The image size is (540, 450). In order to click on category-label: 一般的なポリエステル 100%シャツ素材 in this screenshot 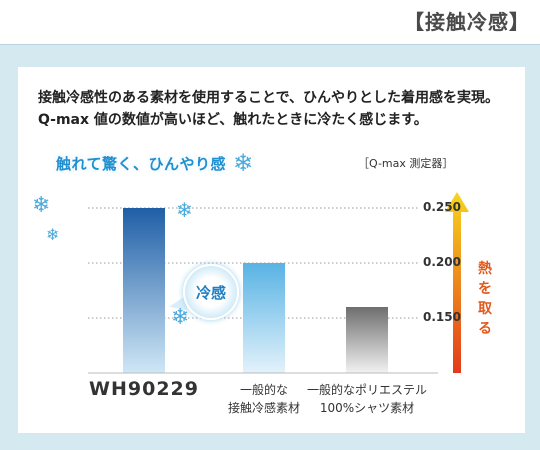, I will do `click(367, 399)`.